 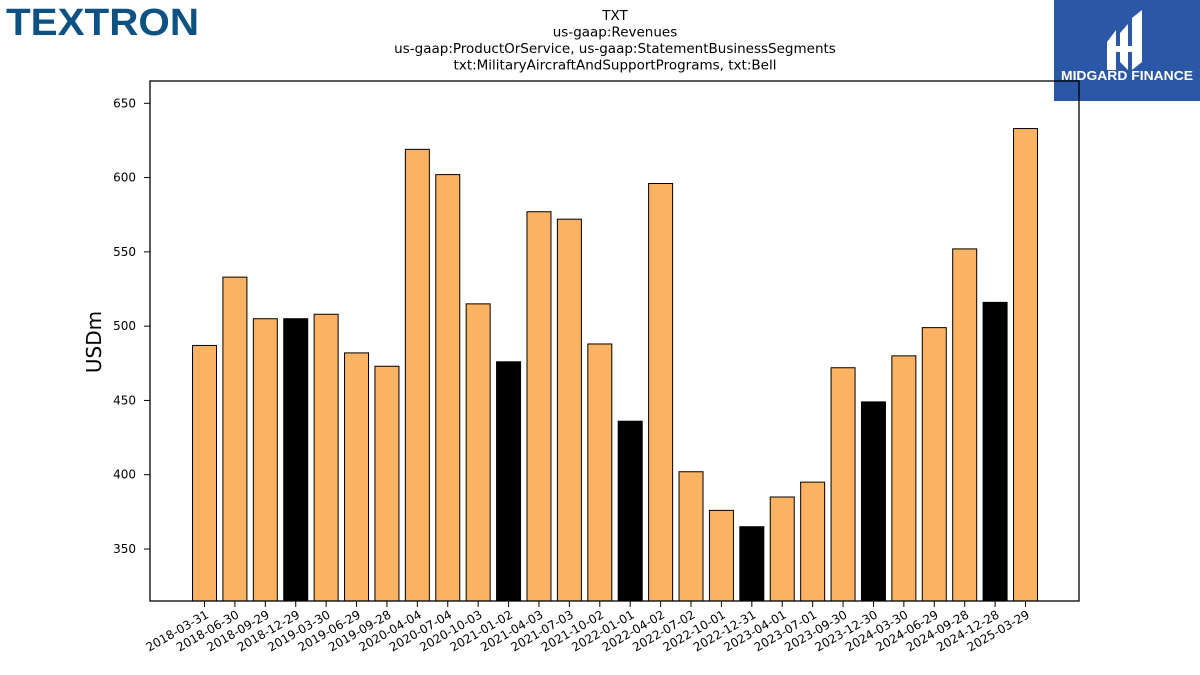 What do you see at coordinates (94, 342) in the screenshot?
I see `y-axis-label: USDm` at bounding box center [94, 342].